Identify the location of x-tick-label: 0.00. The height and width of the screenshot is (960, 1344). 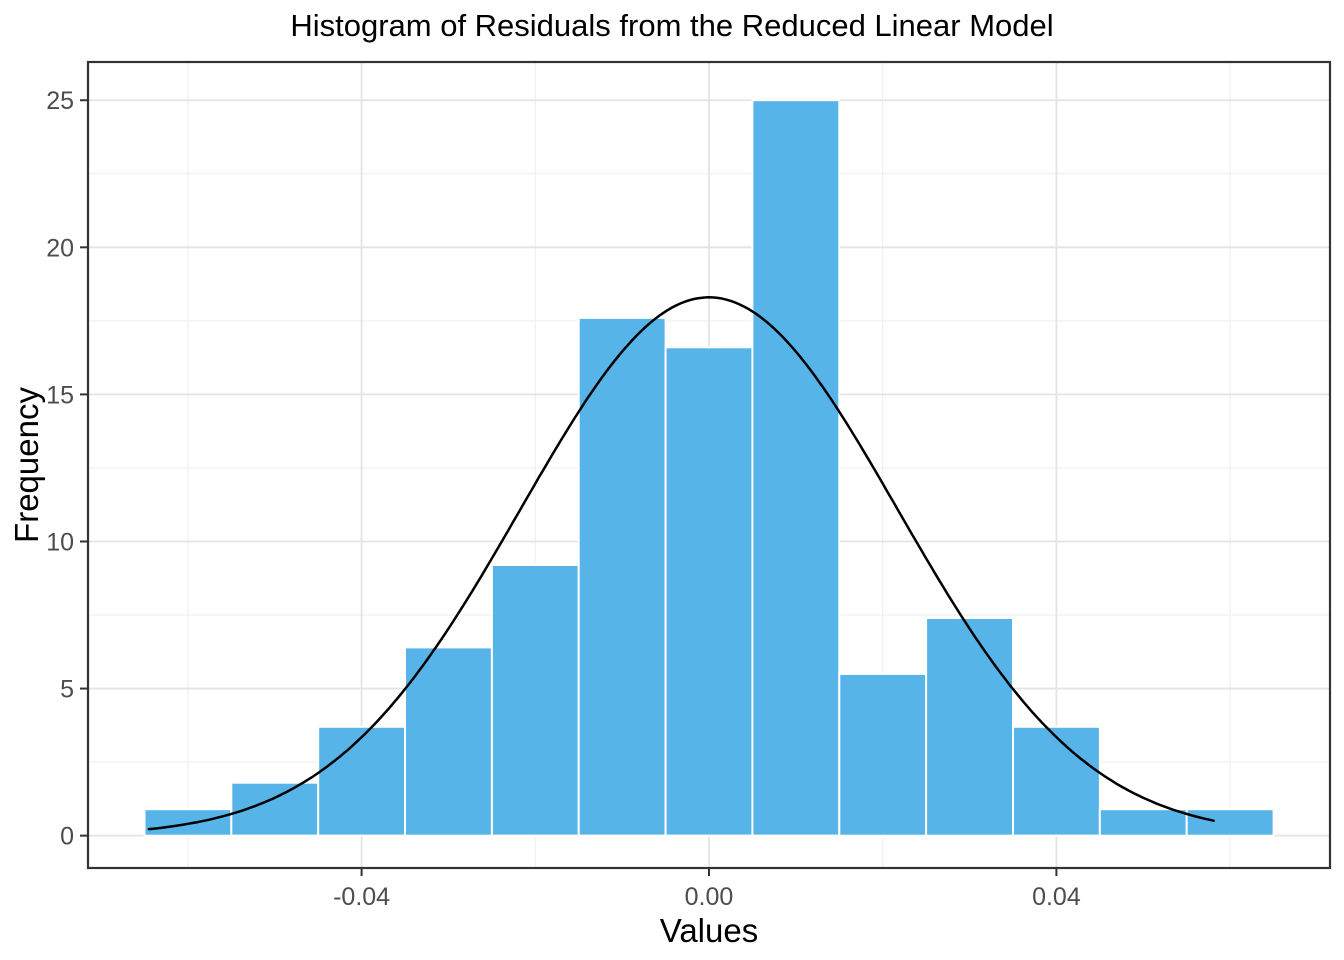
(709, 897).